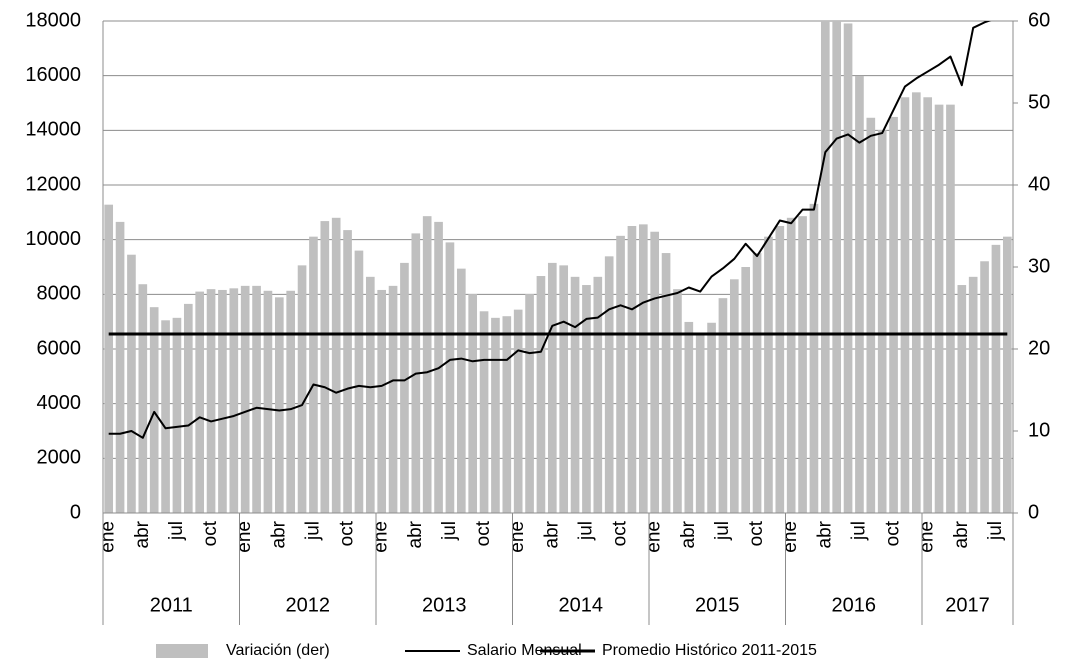 This screenshot has height=666, width=1070. What do you see at coordinates (1033, 512) in the screenshot?
I see `y2-tick-label: 0` at bounding box center [1033, 512].